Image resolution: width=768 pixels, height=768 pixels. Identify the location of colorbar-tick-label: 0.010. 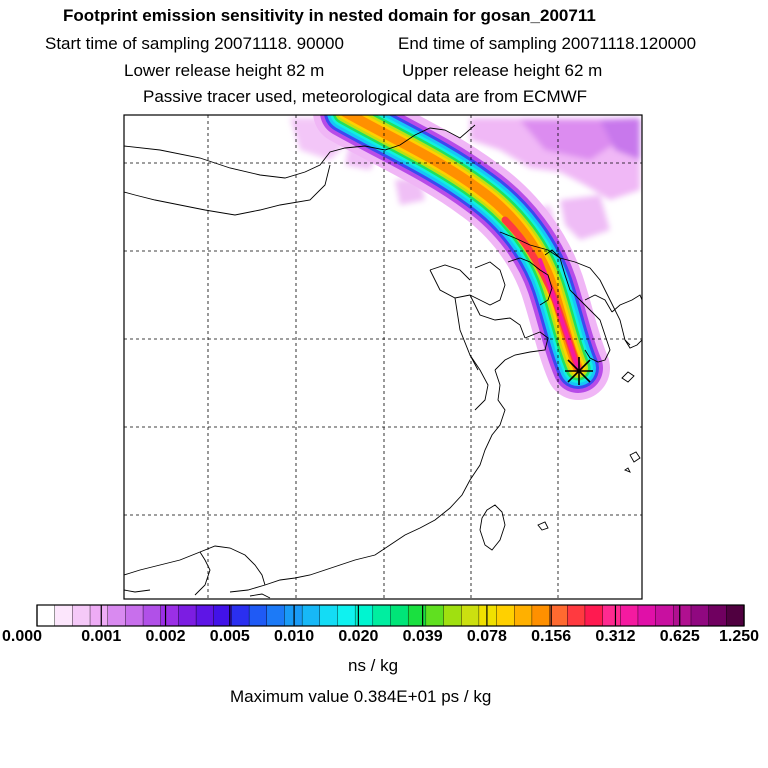
(294, 636).